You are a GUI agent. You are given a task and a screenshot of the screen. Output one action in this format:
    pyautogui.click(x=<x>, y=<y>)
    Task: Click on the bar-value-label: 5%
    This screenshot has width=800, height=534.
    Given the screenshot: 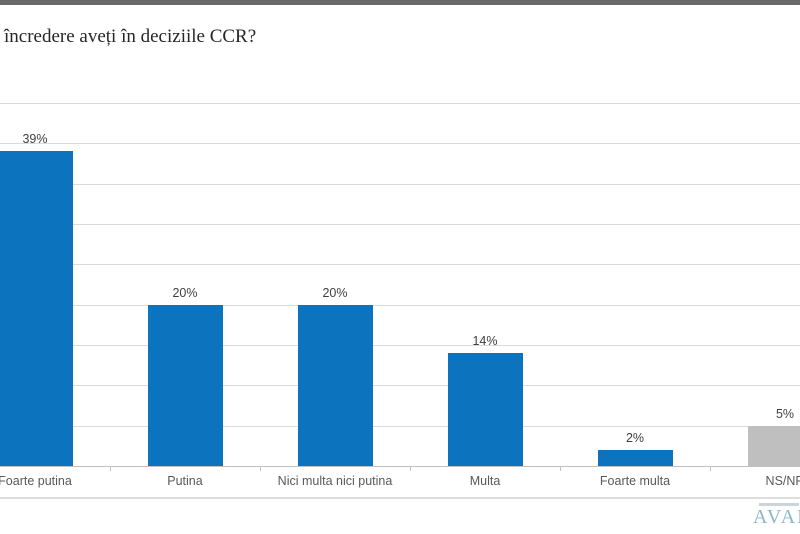 What is the action you would take?
    pyautogui.click(x=785, y=413)
    